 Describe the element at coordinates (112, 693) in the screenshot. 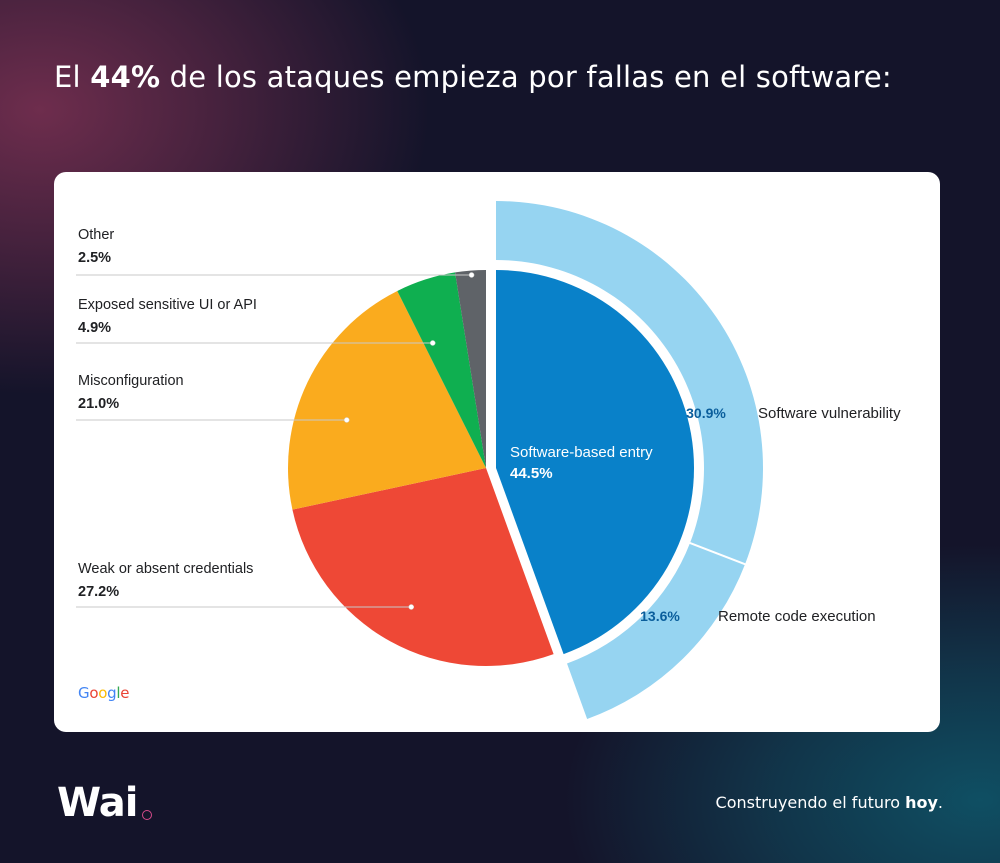

I see `google-logo-letter: g` at that location.